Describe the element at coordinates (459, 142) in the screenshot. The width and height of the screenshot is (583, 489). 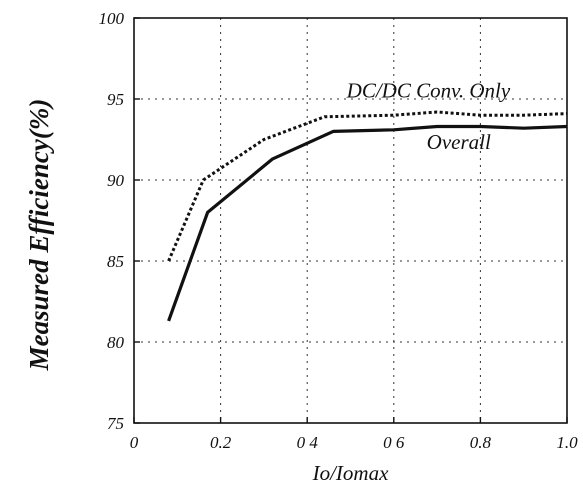
I see `annotation-overall: Overall` at that location.